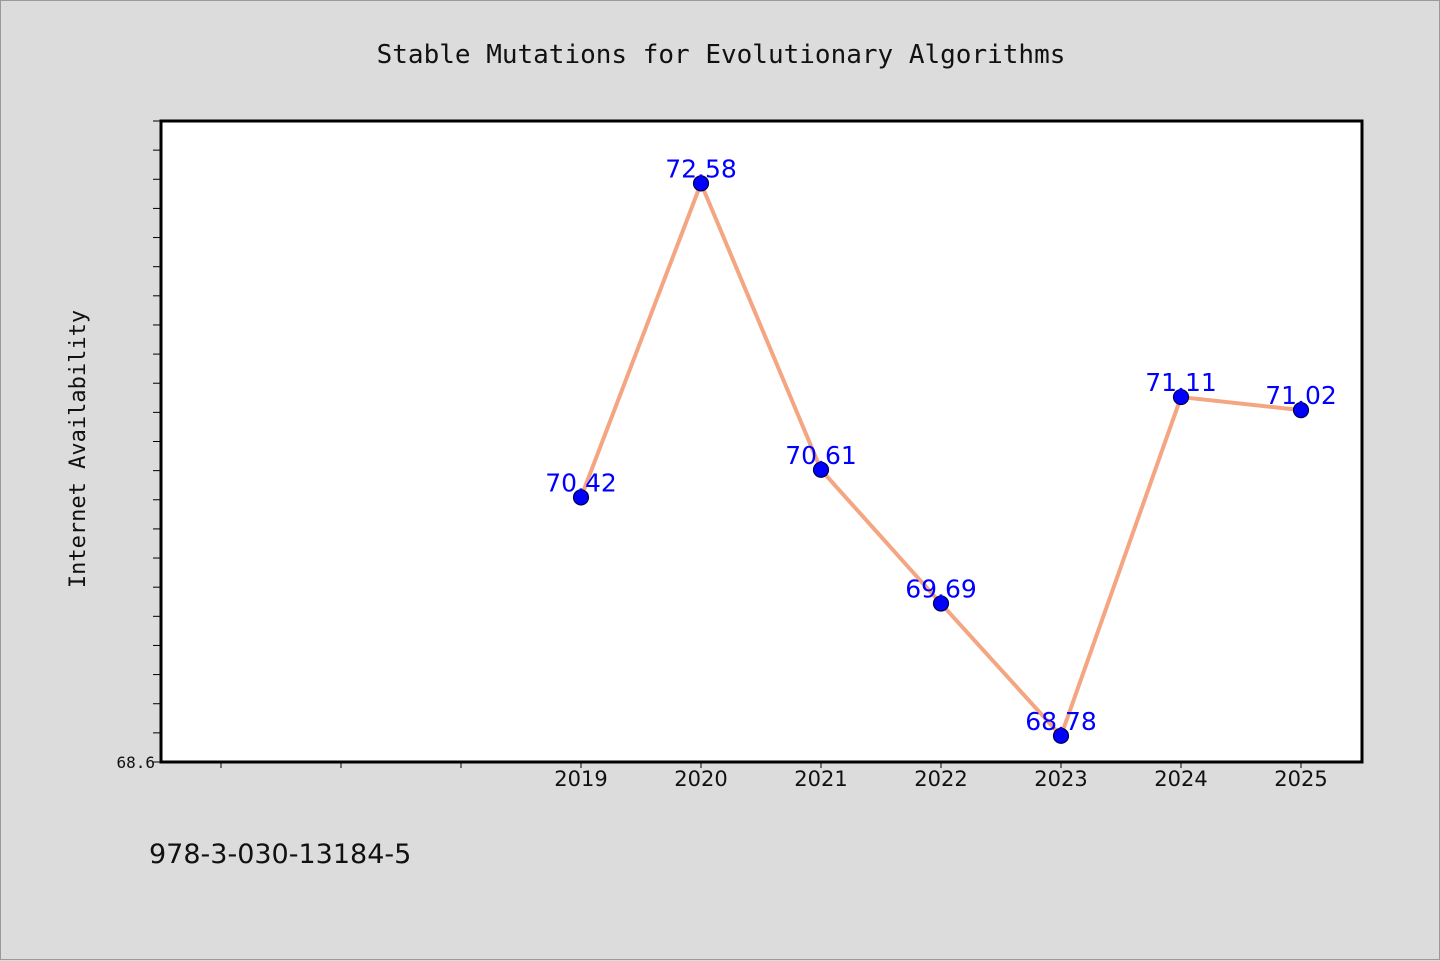 The image size is (1440, 961). Describe the element at coordinates (1181, 382) in the screenshot. I see `data-label: 71.11` at that location.